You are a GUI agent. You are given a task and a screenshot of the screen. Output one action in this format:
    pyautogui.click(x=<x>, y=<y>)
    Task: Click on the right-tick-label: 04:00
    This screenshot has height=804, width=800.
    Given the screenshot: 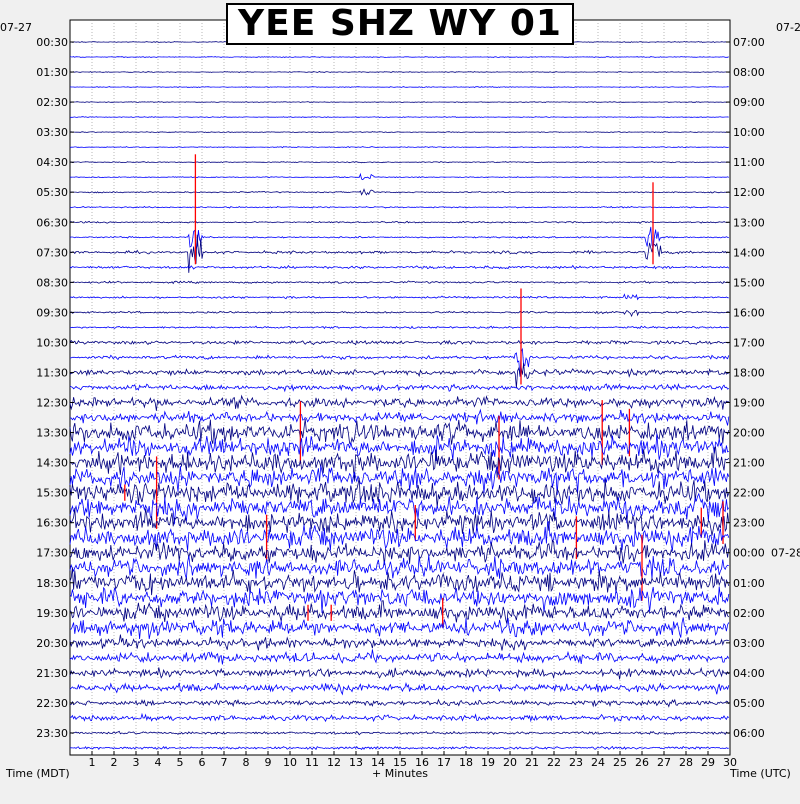 What is the action you would take?
    pyautogui.click(x=749, y=673)
    